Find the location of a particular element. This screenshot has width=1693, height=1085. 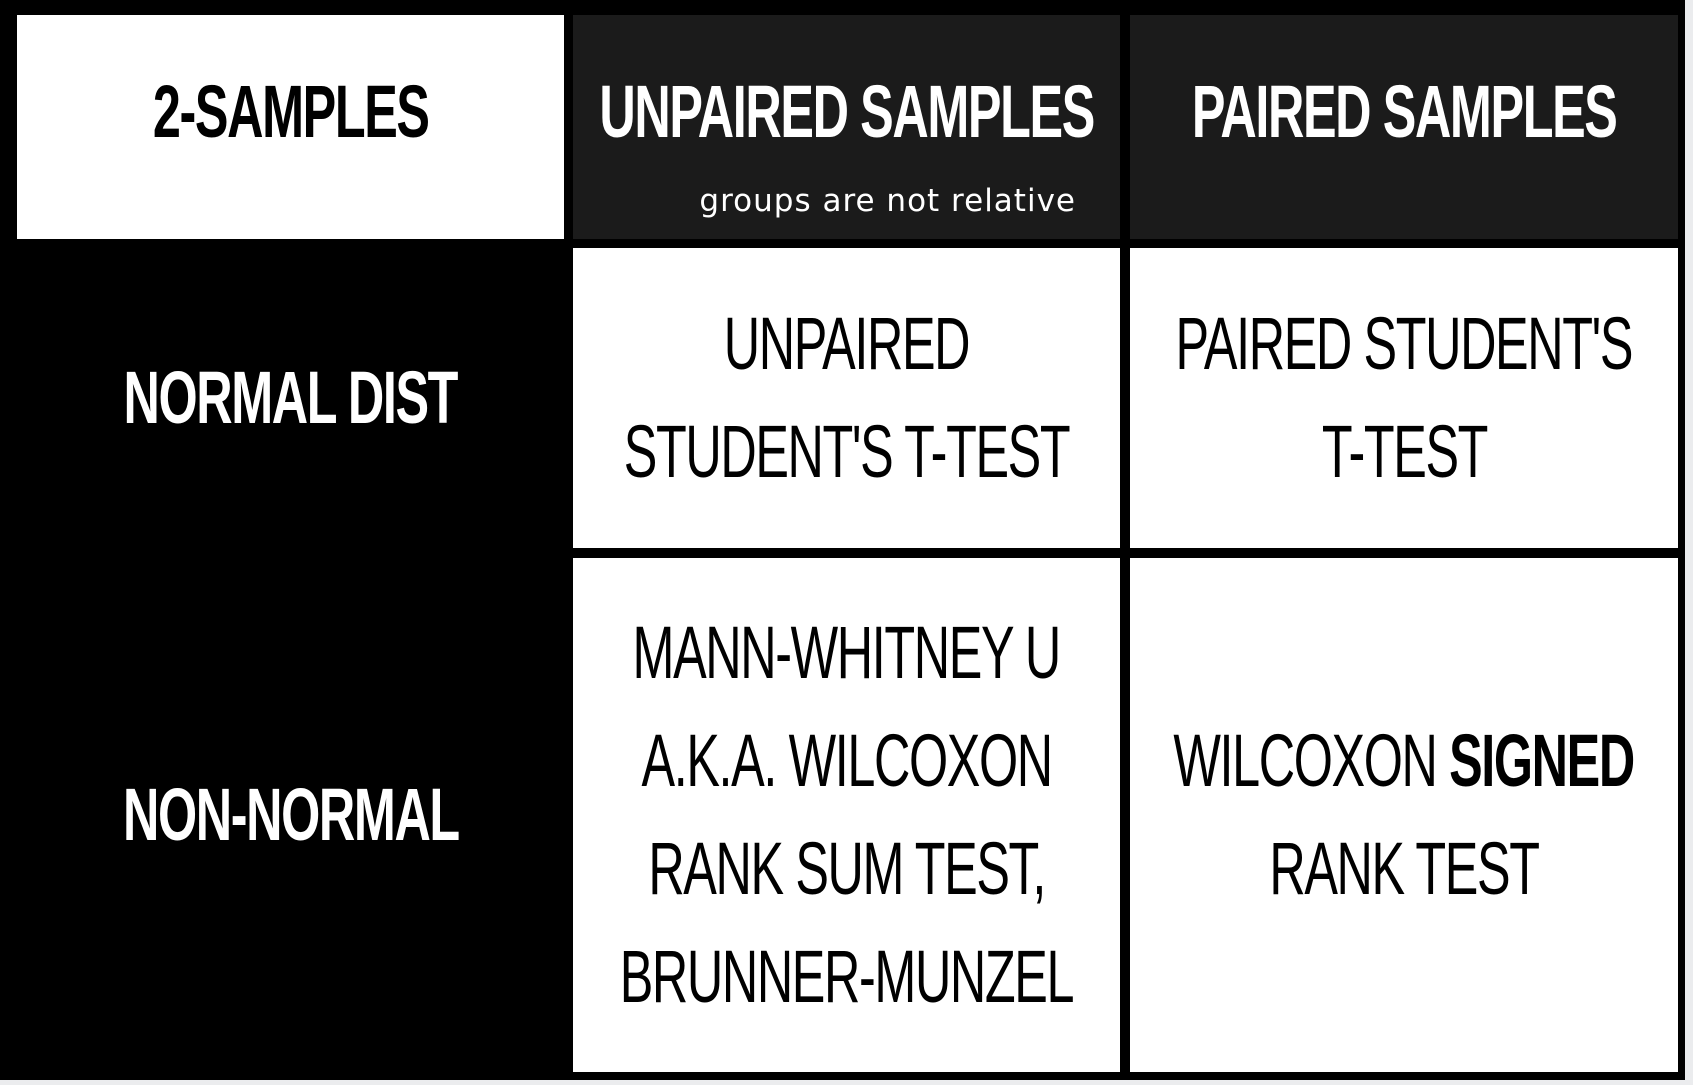

column-title-paired: PAIRED SAMPLES is located at coordinates (1404, 111).